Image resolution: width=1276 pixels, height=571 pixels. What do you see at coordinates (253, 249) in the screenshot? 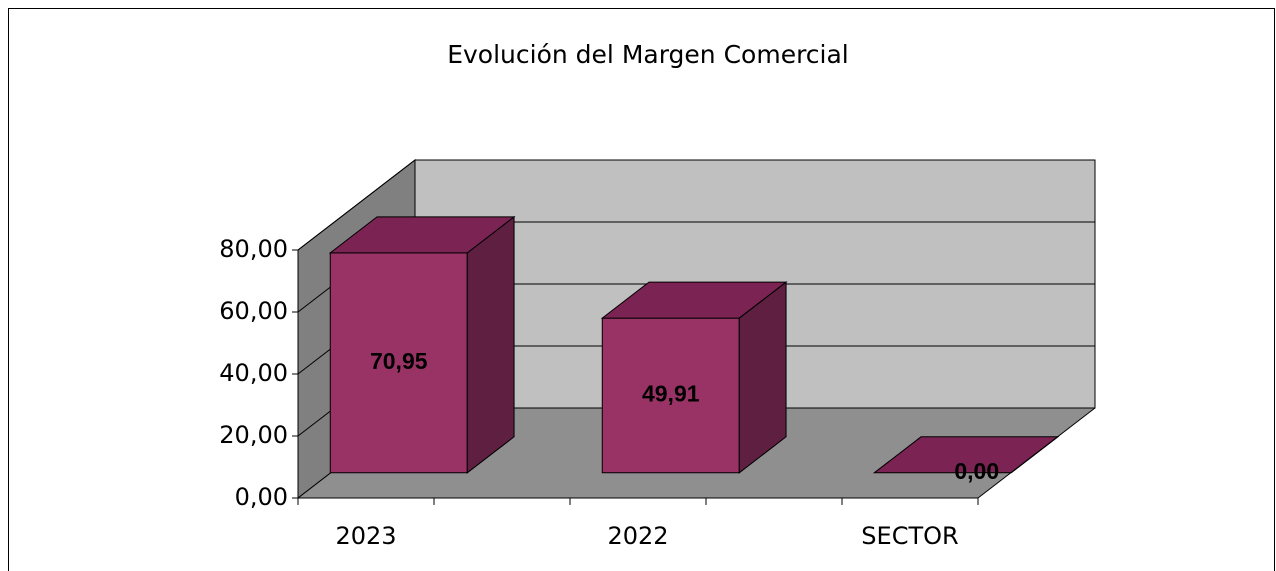
I see `y-tick-label: 80,00` at bounding box center [253, 249].